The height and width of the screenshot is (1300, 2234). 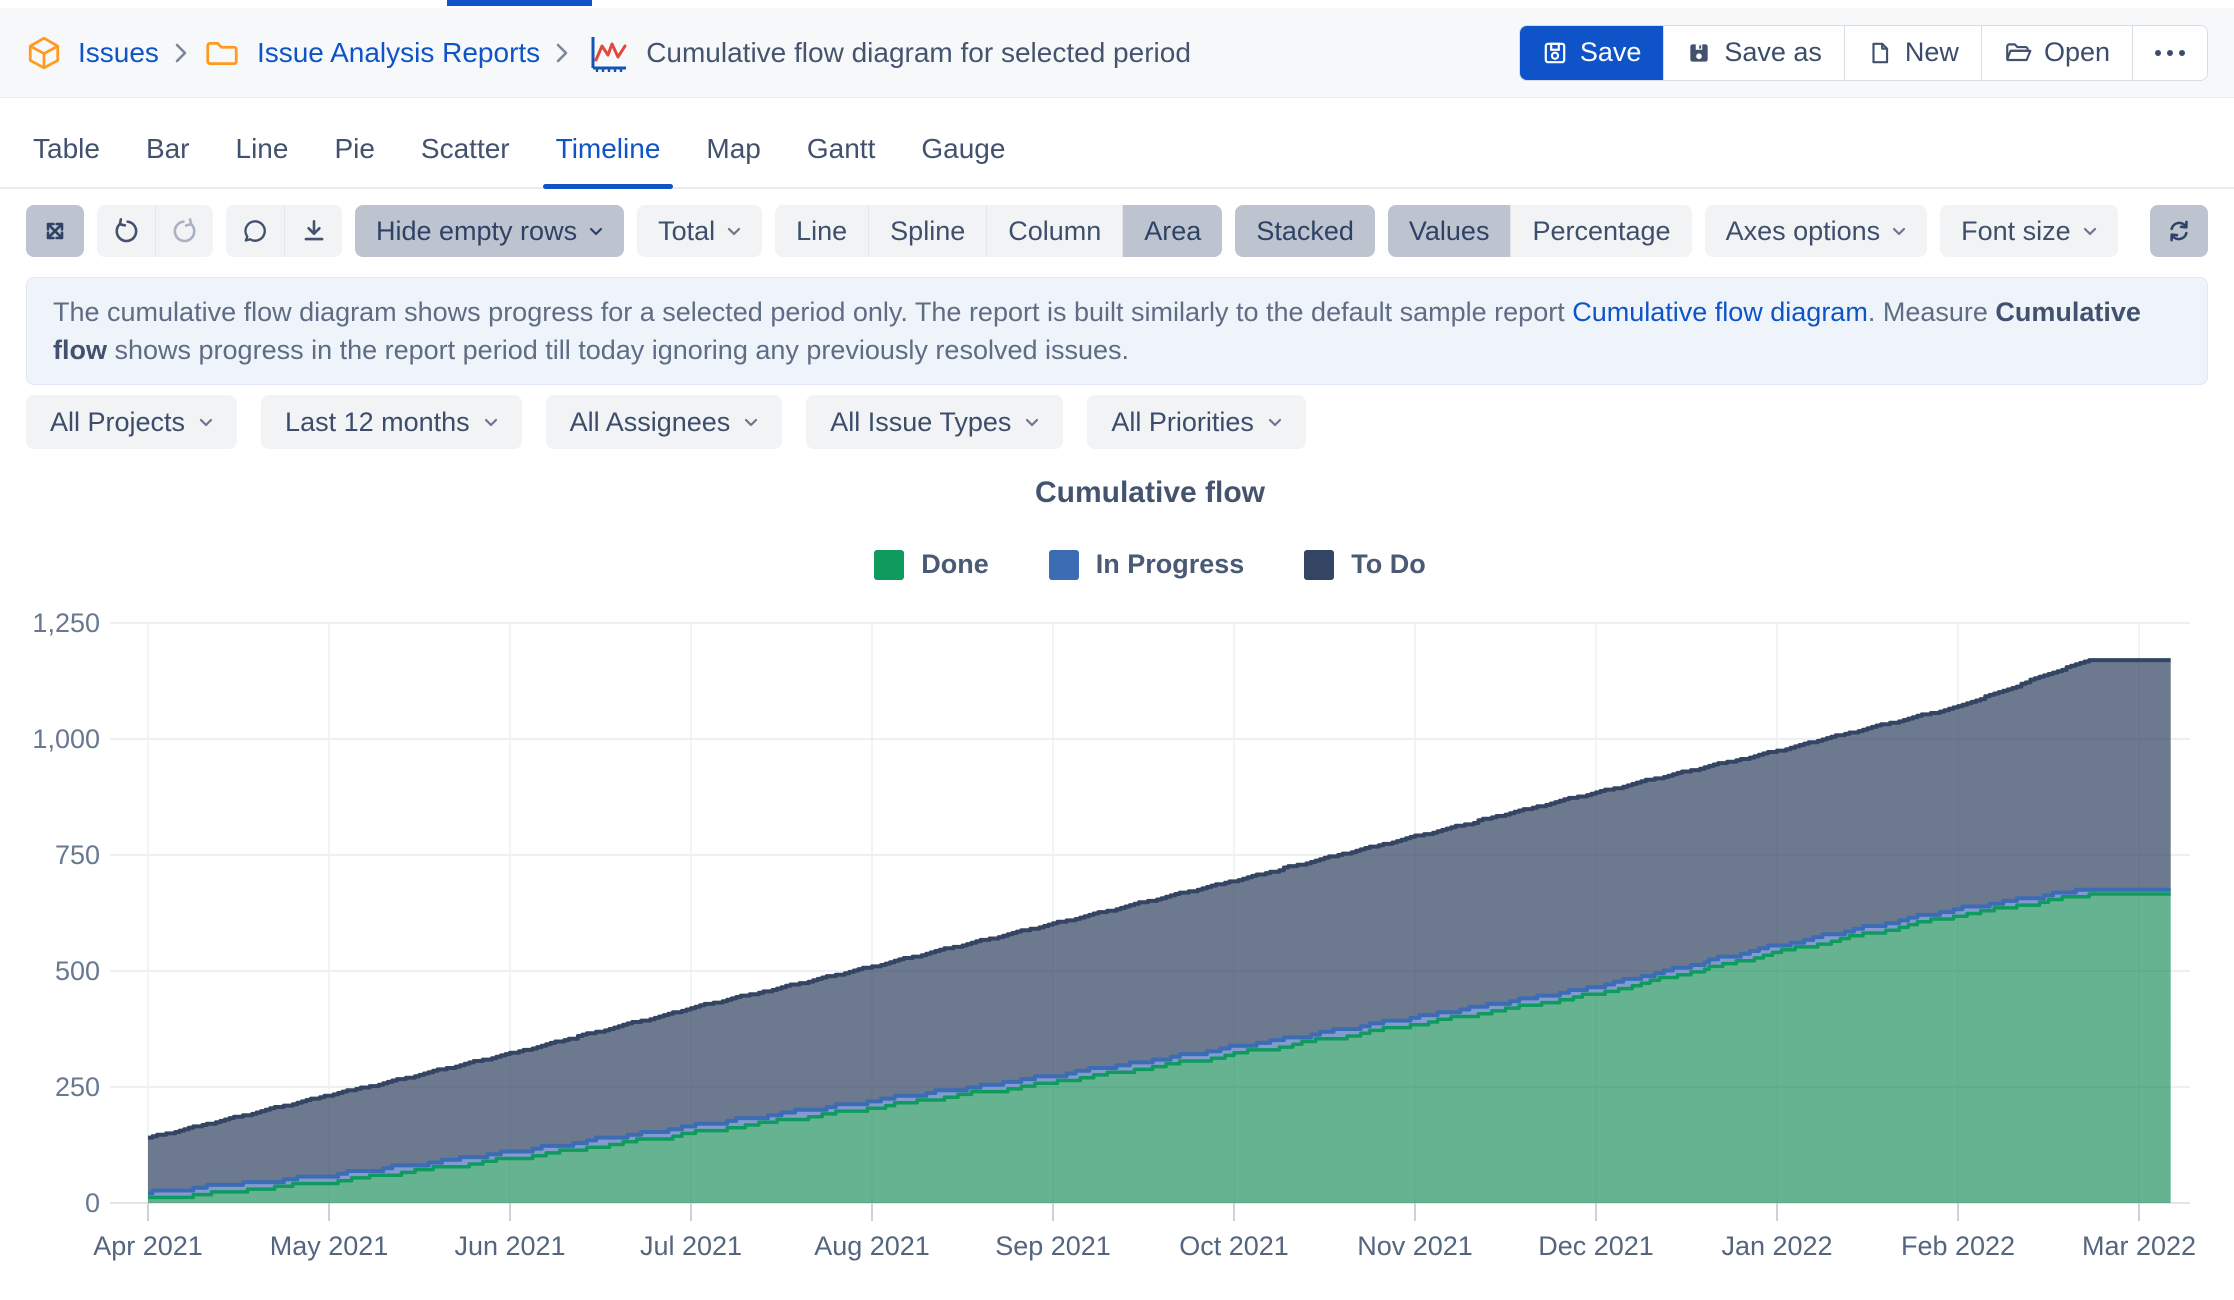 What do you see at coordinates (167, 148) in the screenshot?
I see `tab-bar: Bar` at bounding box center [167, 148].